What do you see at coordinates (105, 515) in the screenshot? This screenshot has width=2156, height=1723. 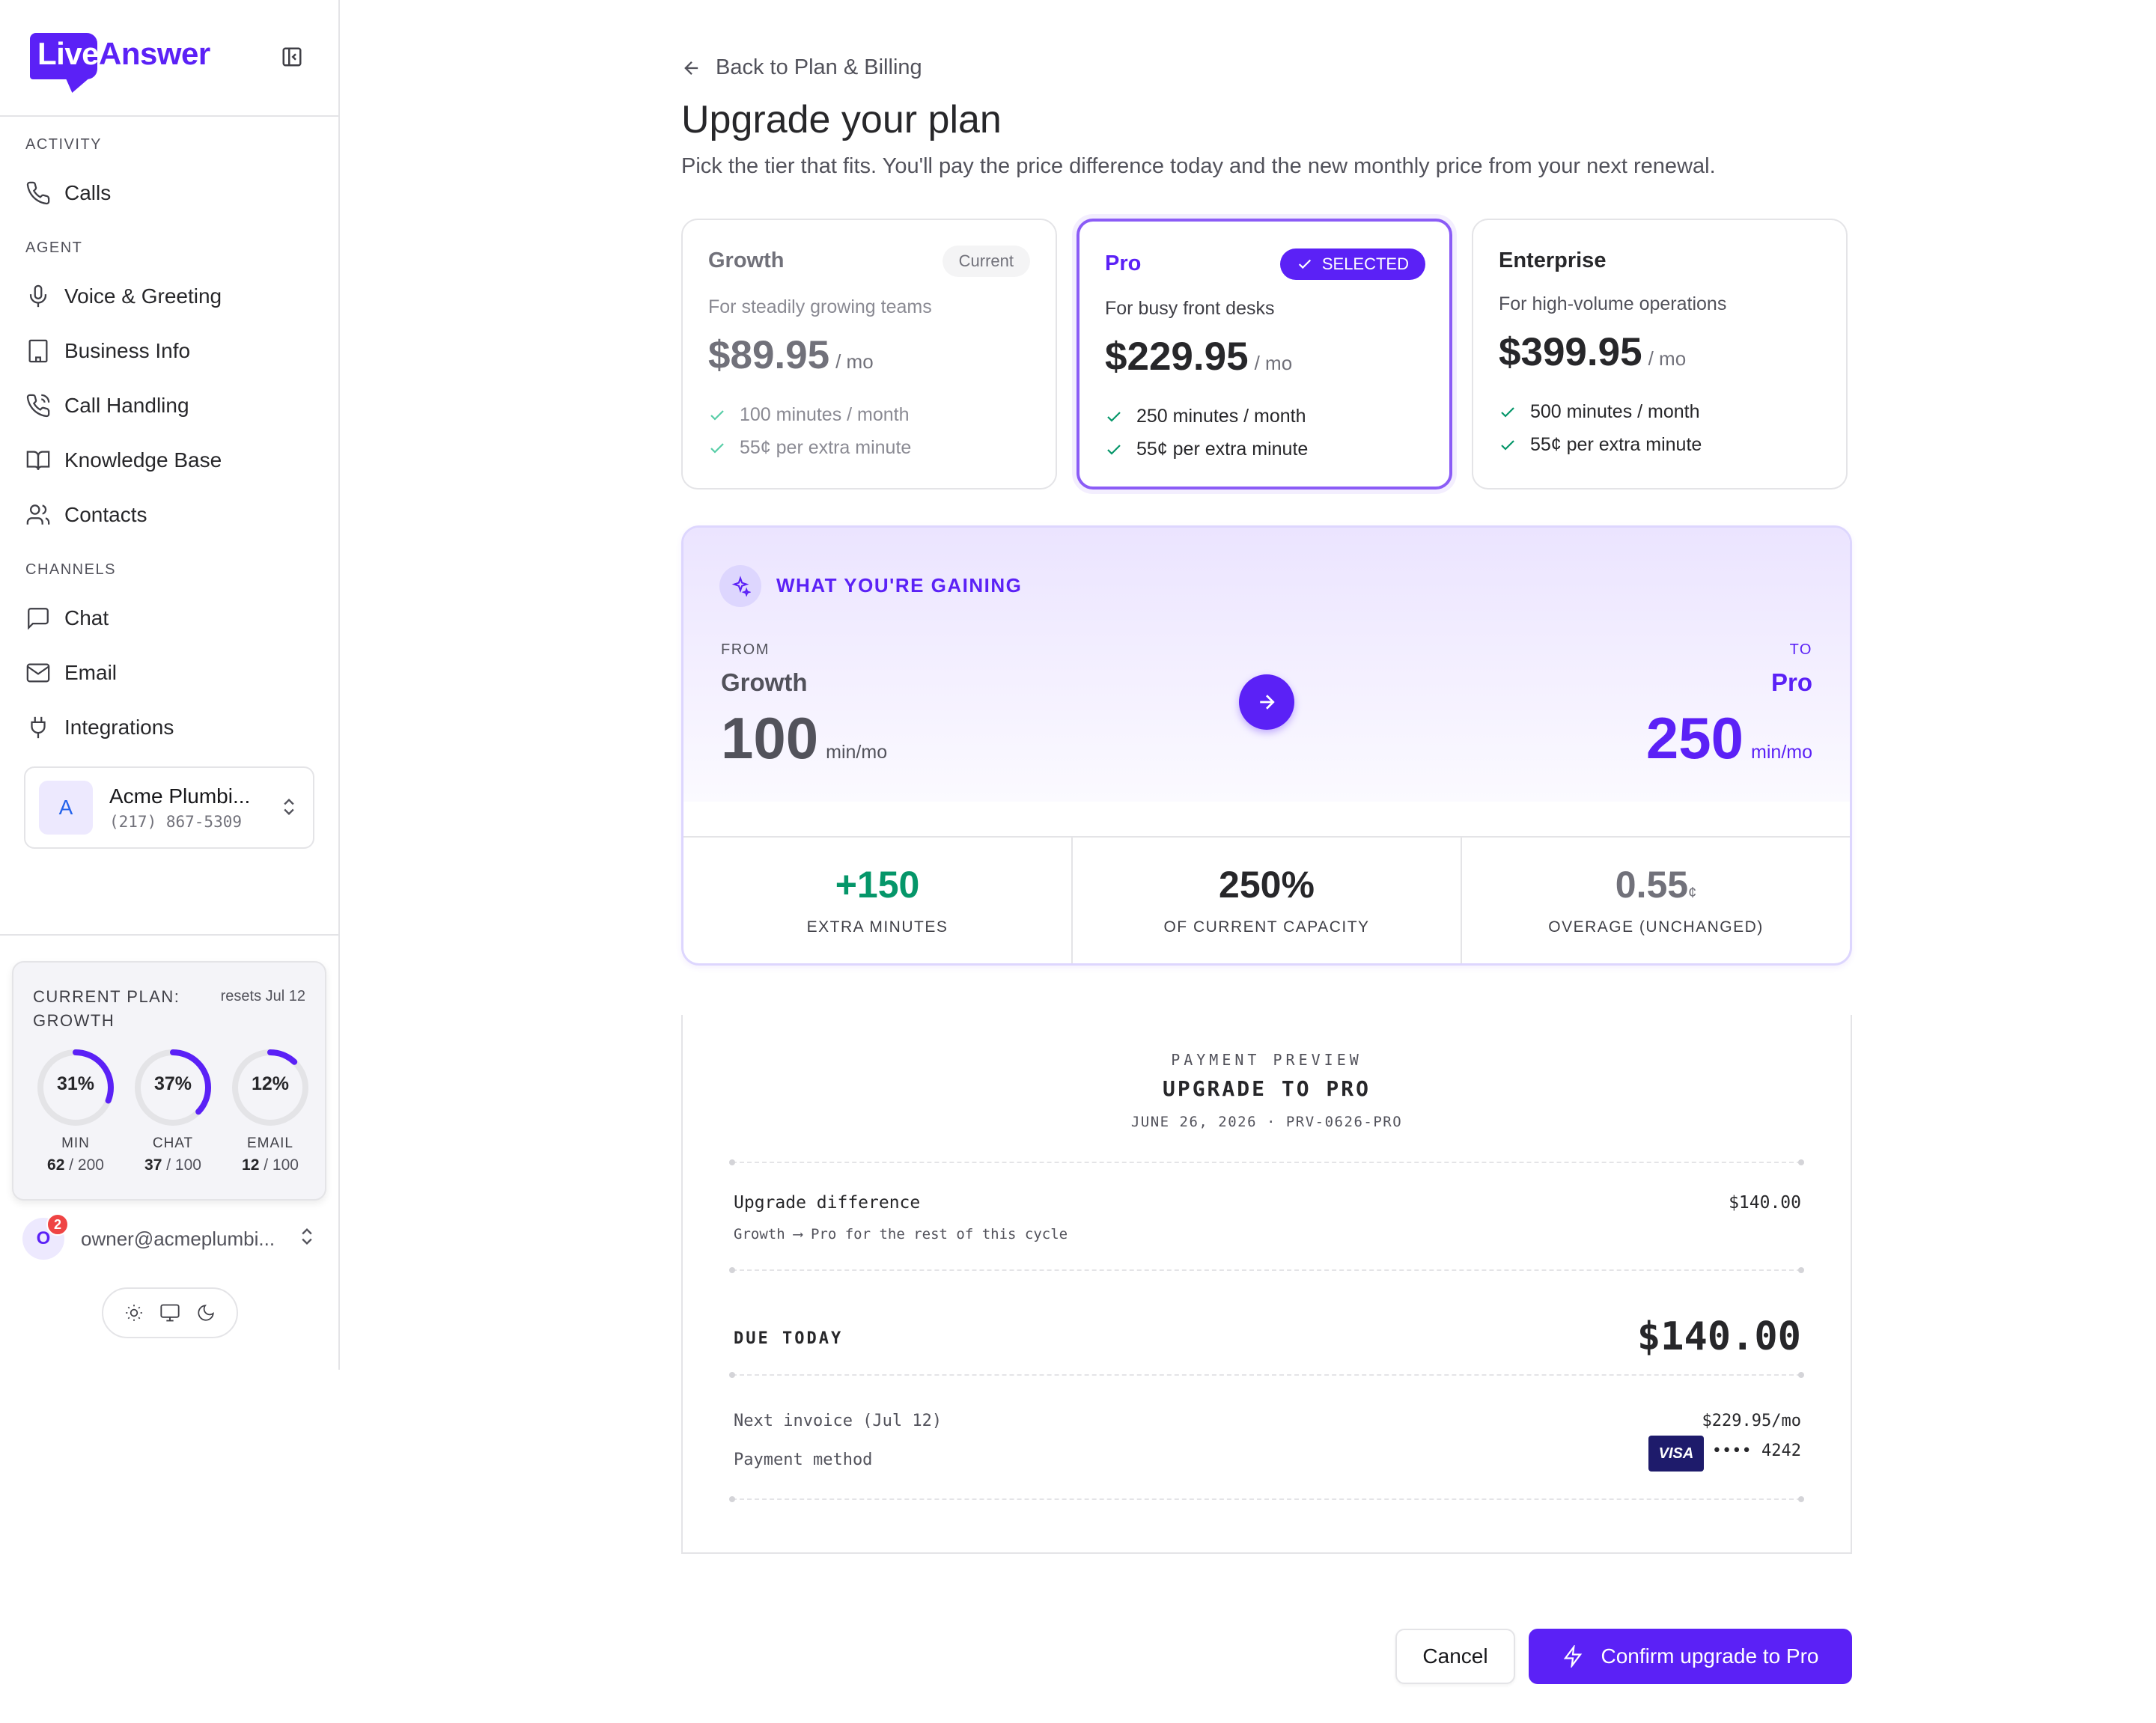 I see `sidebar-item-label: Contacts` at bounding box center [105, 515].